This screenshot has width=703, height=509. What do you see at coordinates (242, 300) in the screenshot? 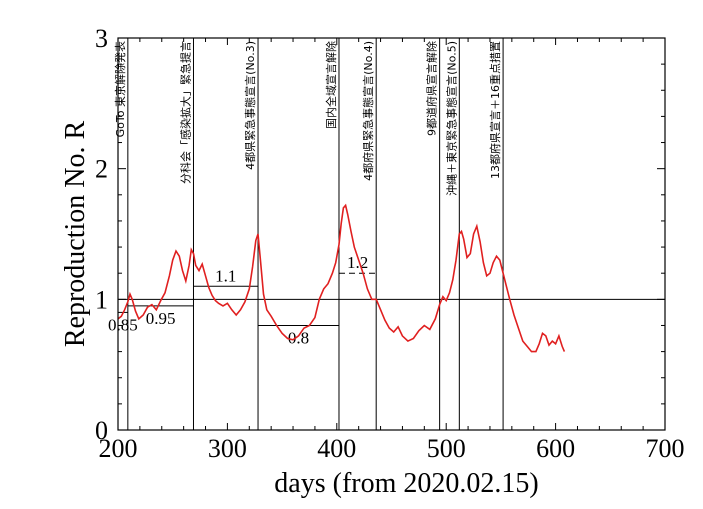
I see `level-segments: 0.85 0.95 1.1 0.8 1.2` at bounding box center [242, 300].